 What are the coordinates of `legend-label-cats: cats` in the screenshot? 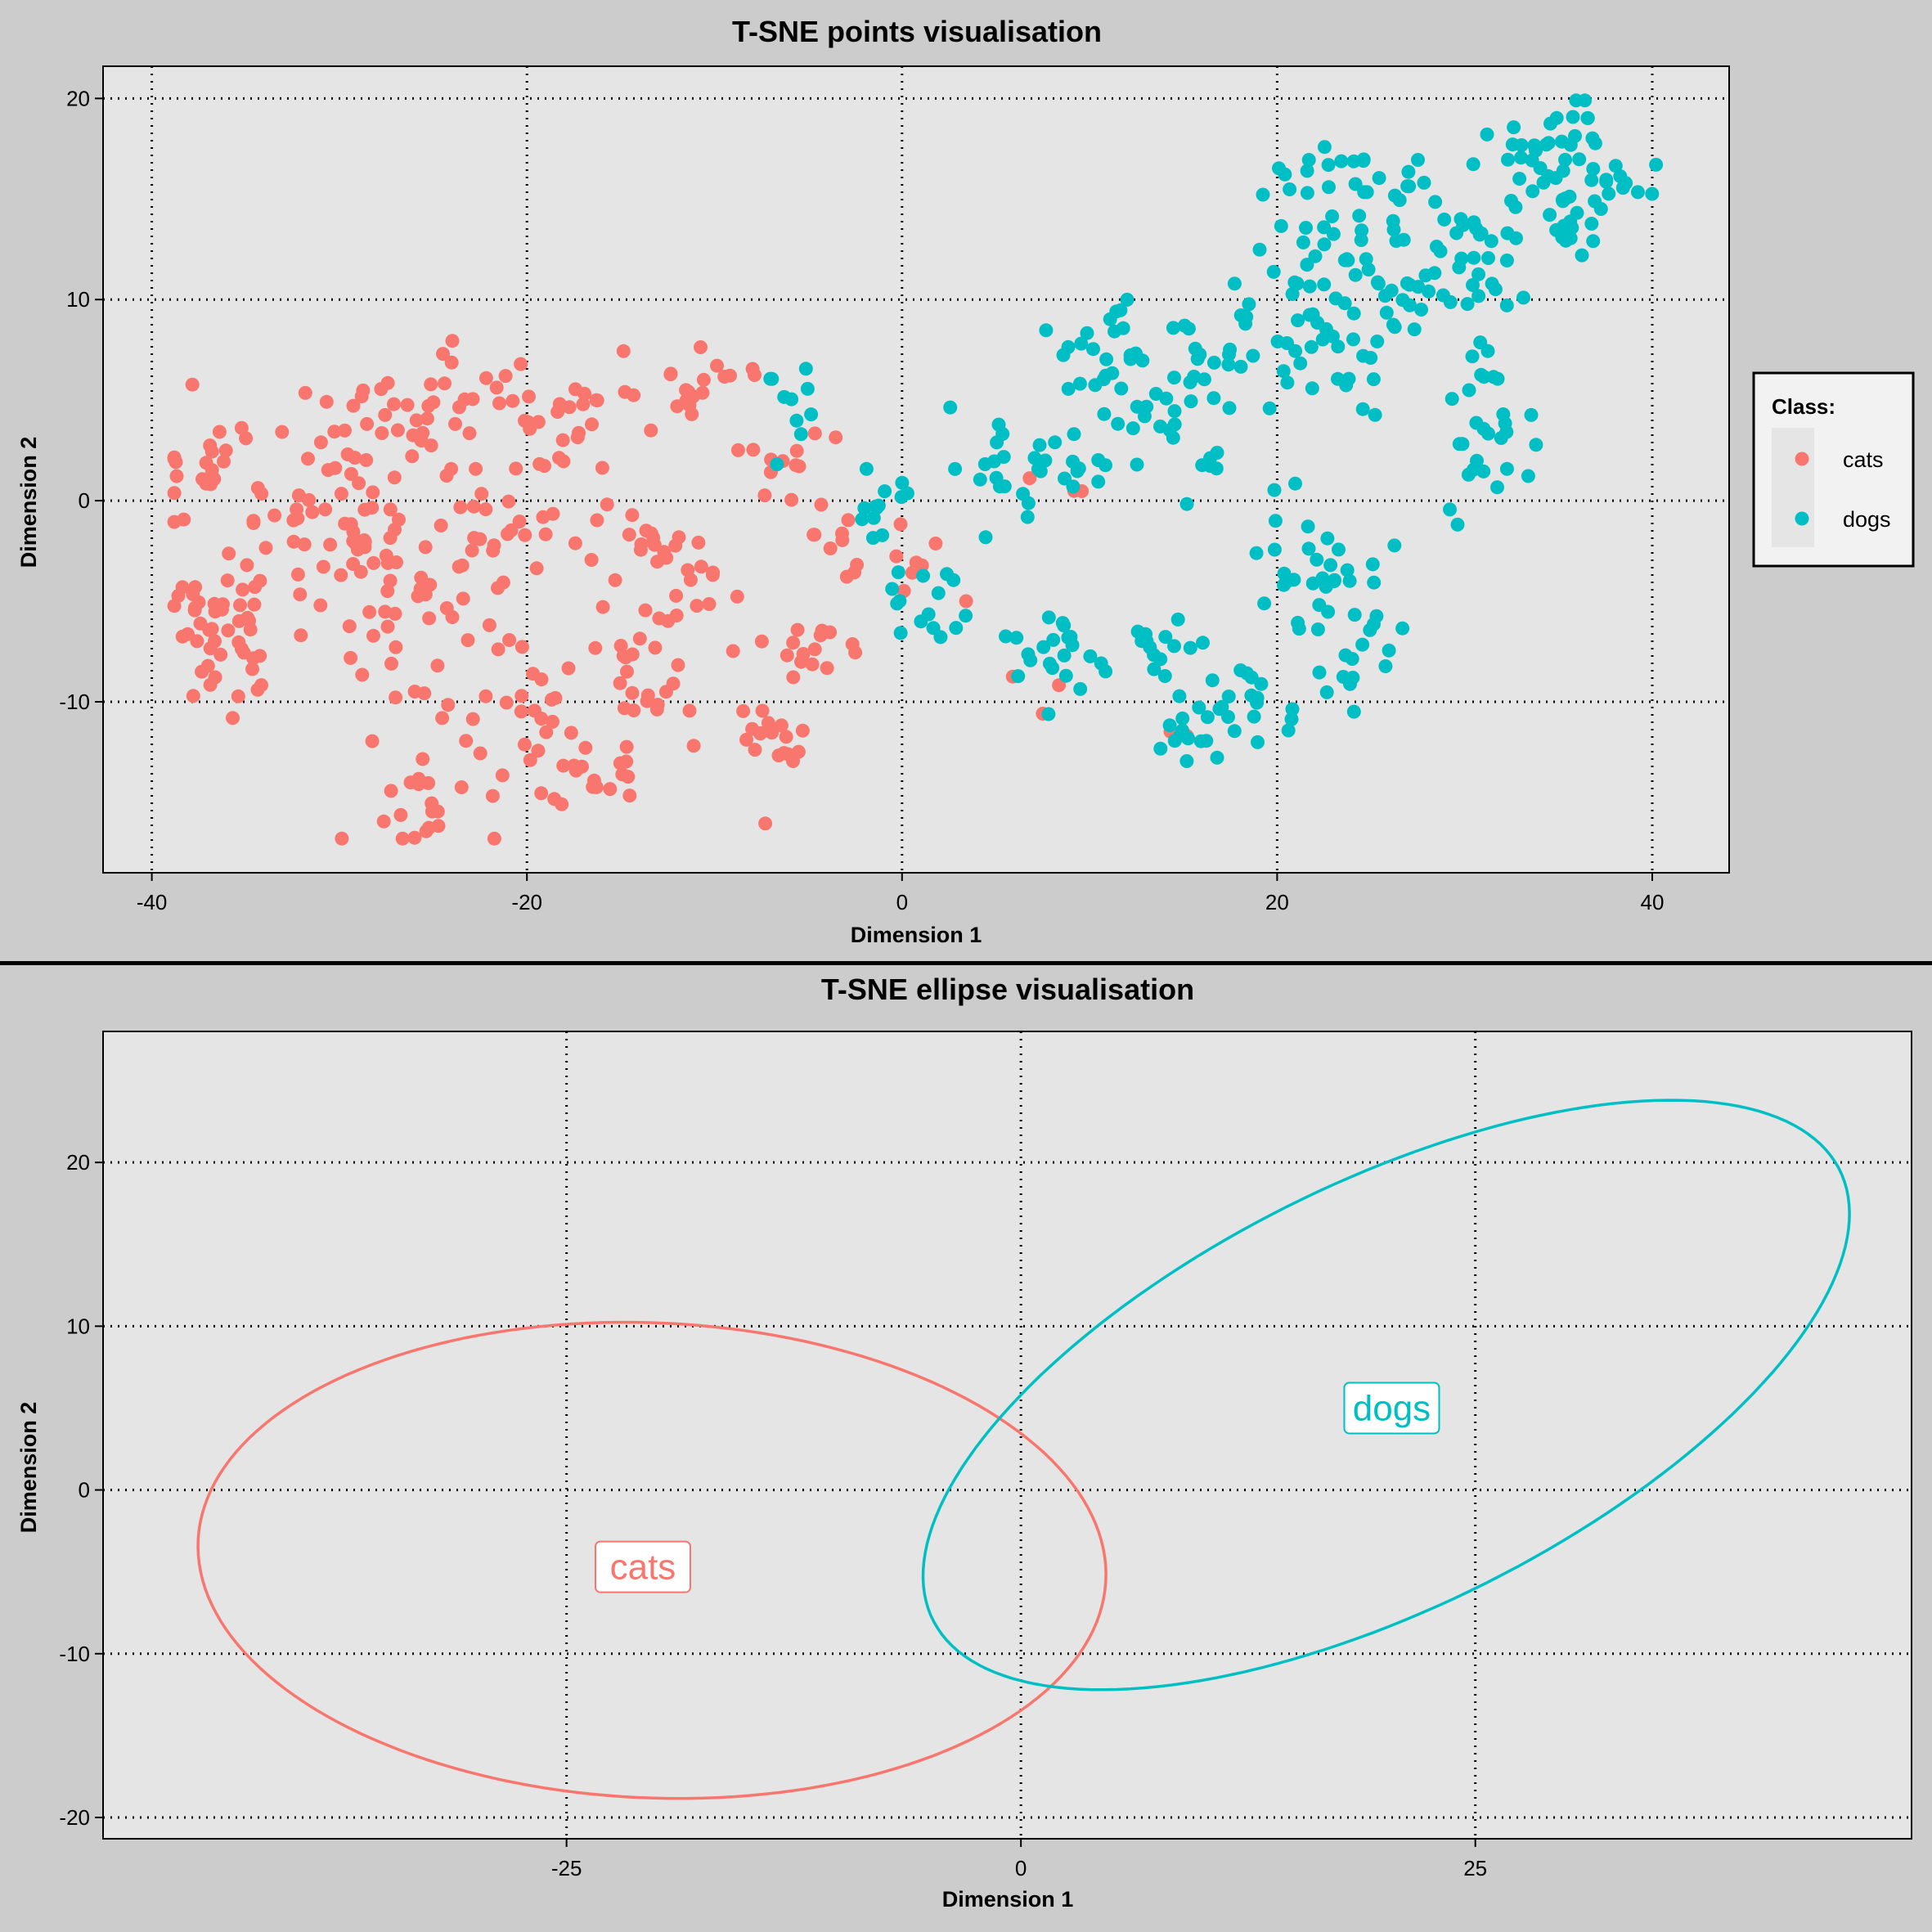 It's located at (1864, 460).